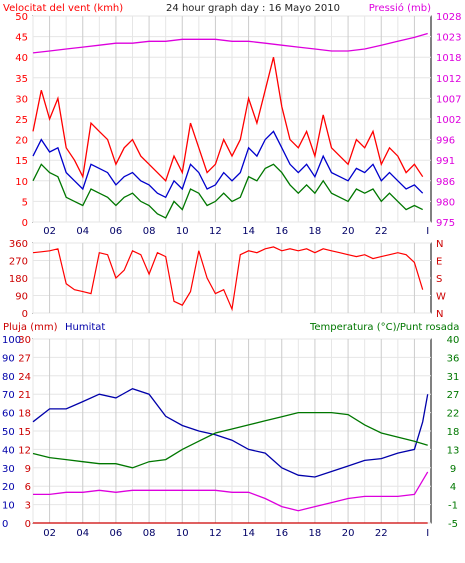 The image size is (465, 563). What do you see at coordinates (85, 327) in the screenshot?
I see `humidity-axis-label: Humitat` at bounding box center [85, 327].